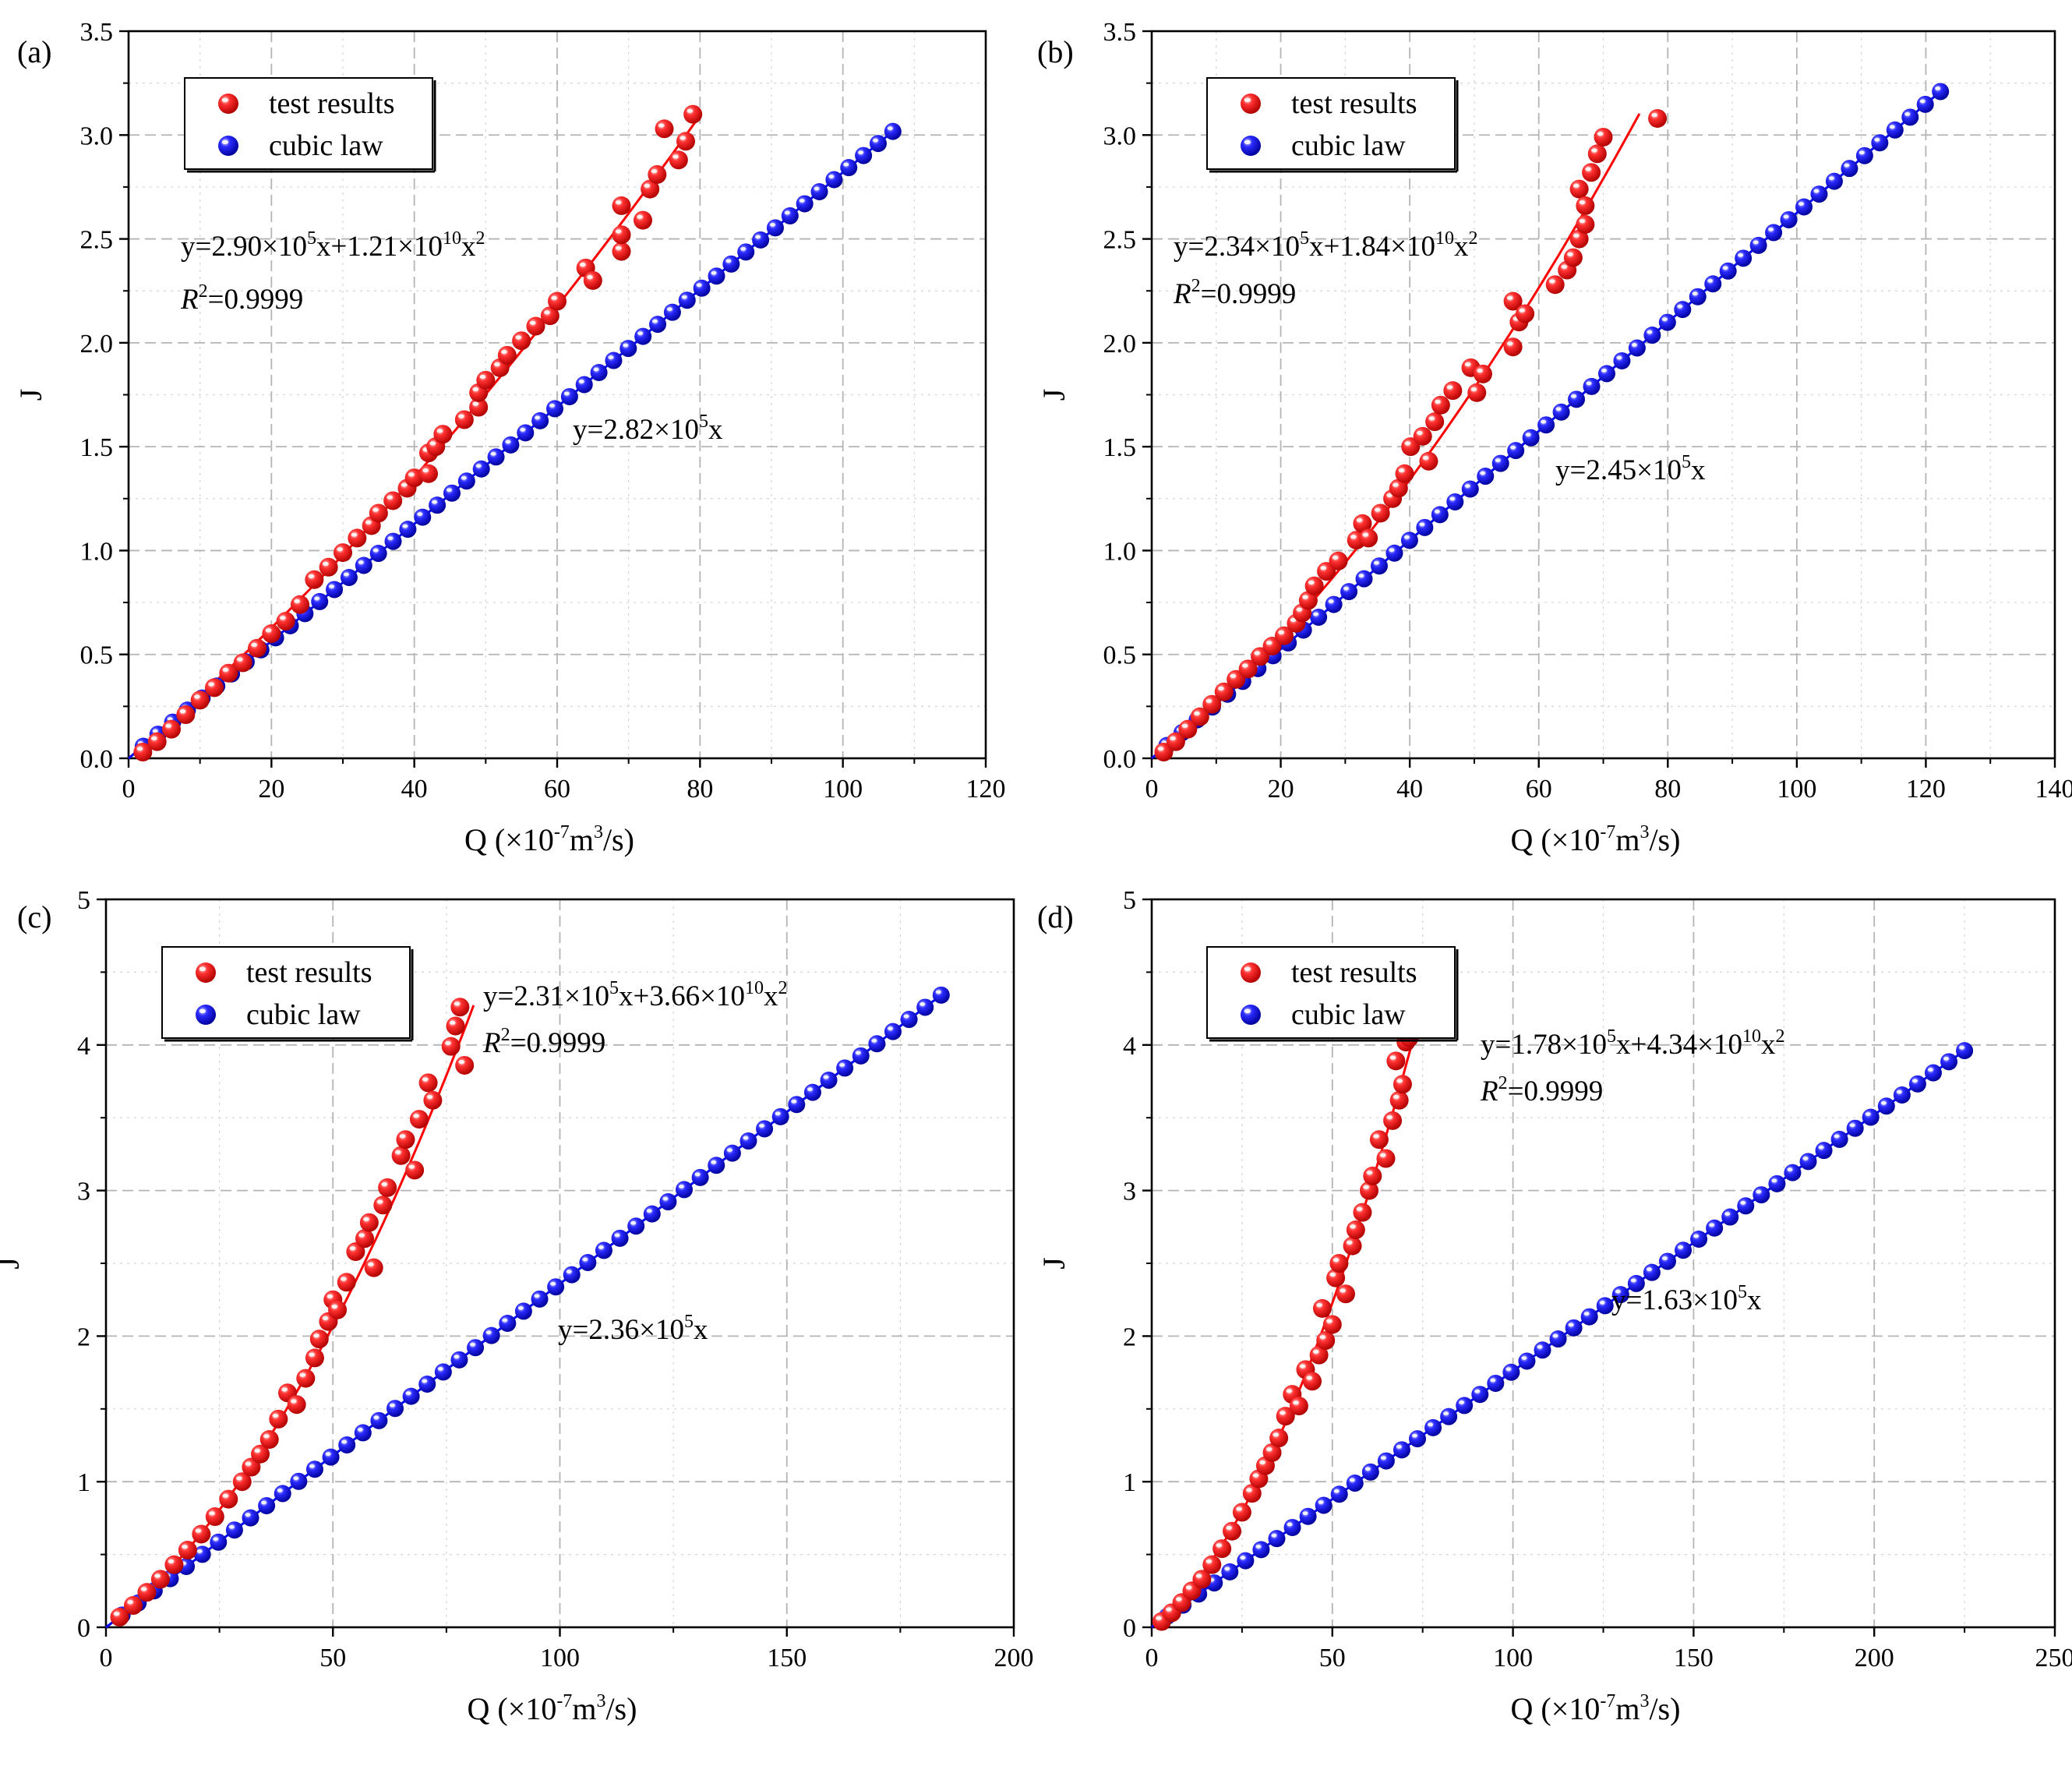  Describe the element at coordinates (1444, 238) in the screenshot. I see `test-fit-equation-sup: 10` at that location.